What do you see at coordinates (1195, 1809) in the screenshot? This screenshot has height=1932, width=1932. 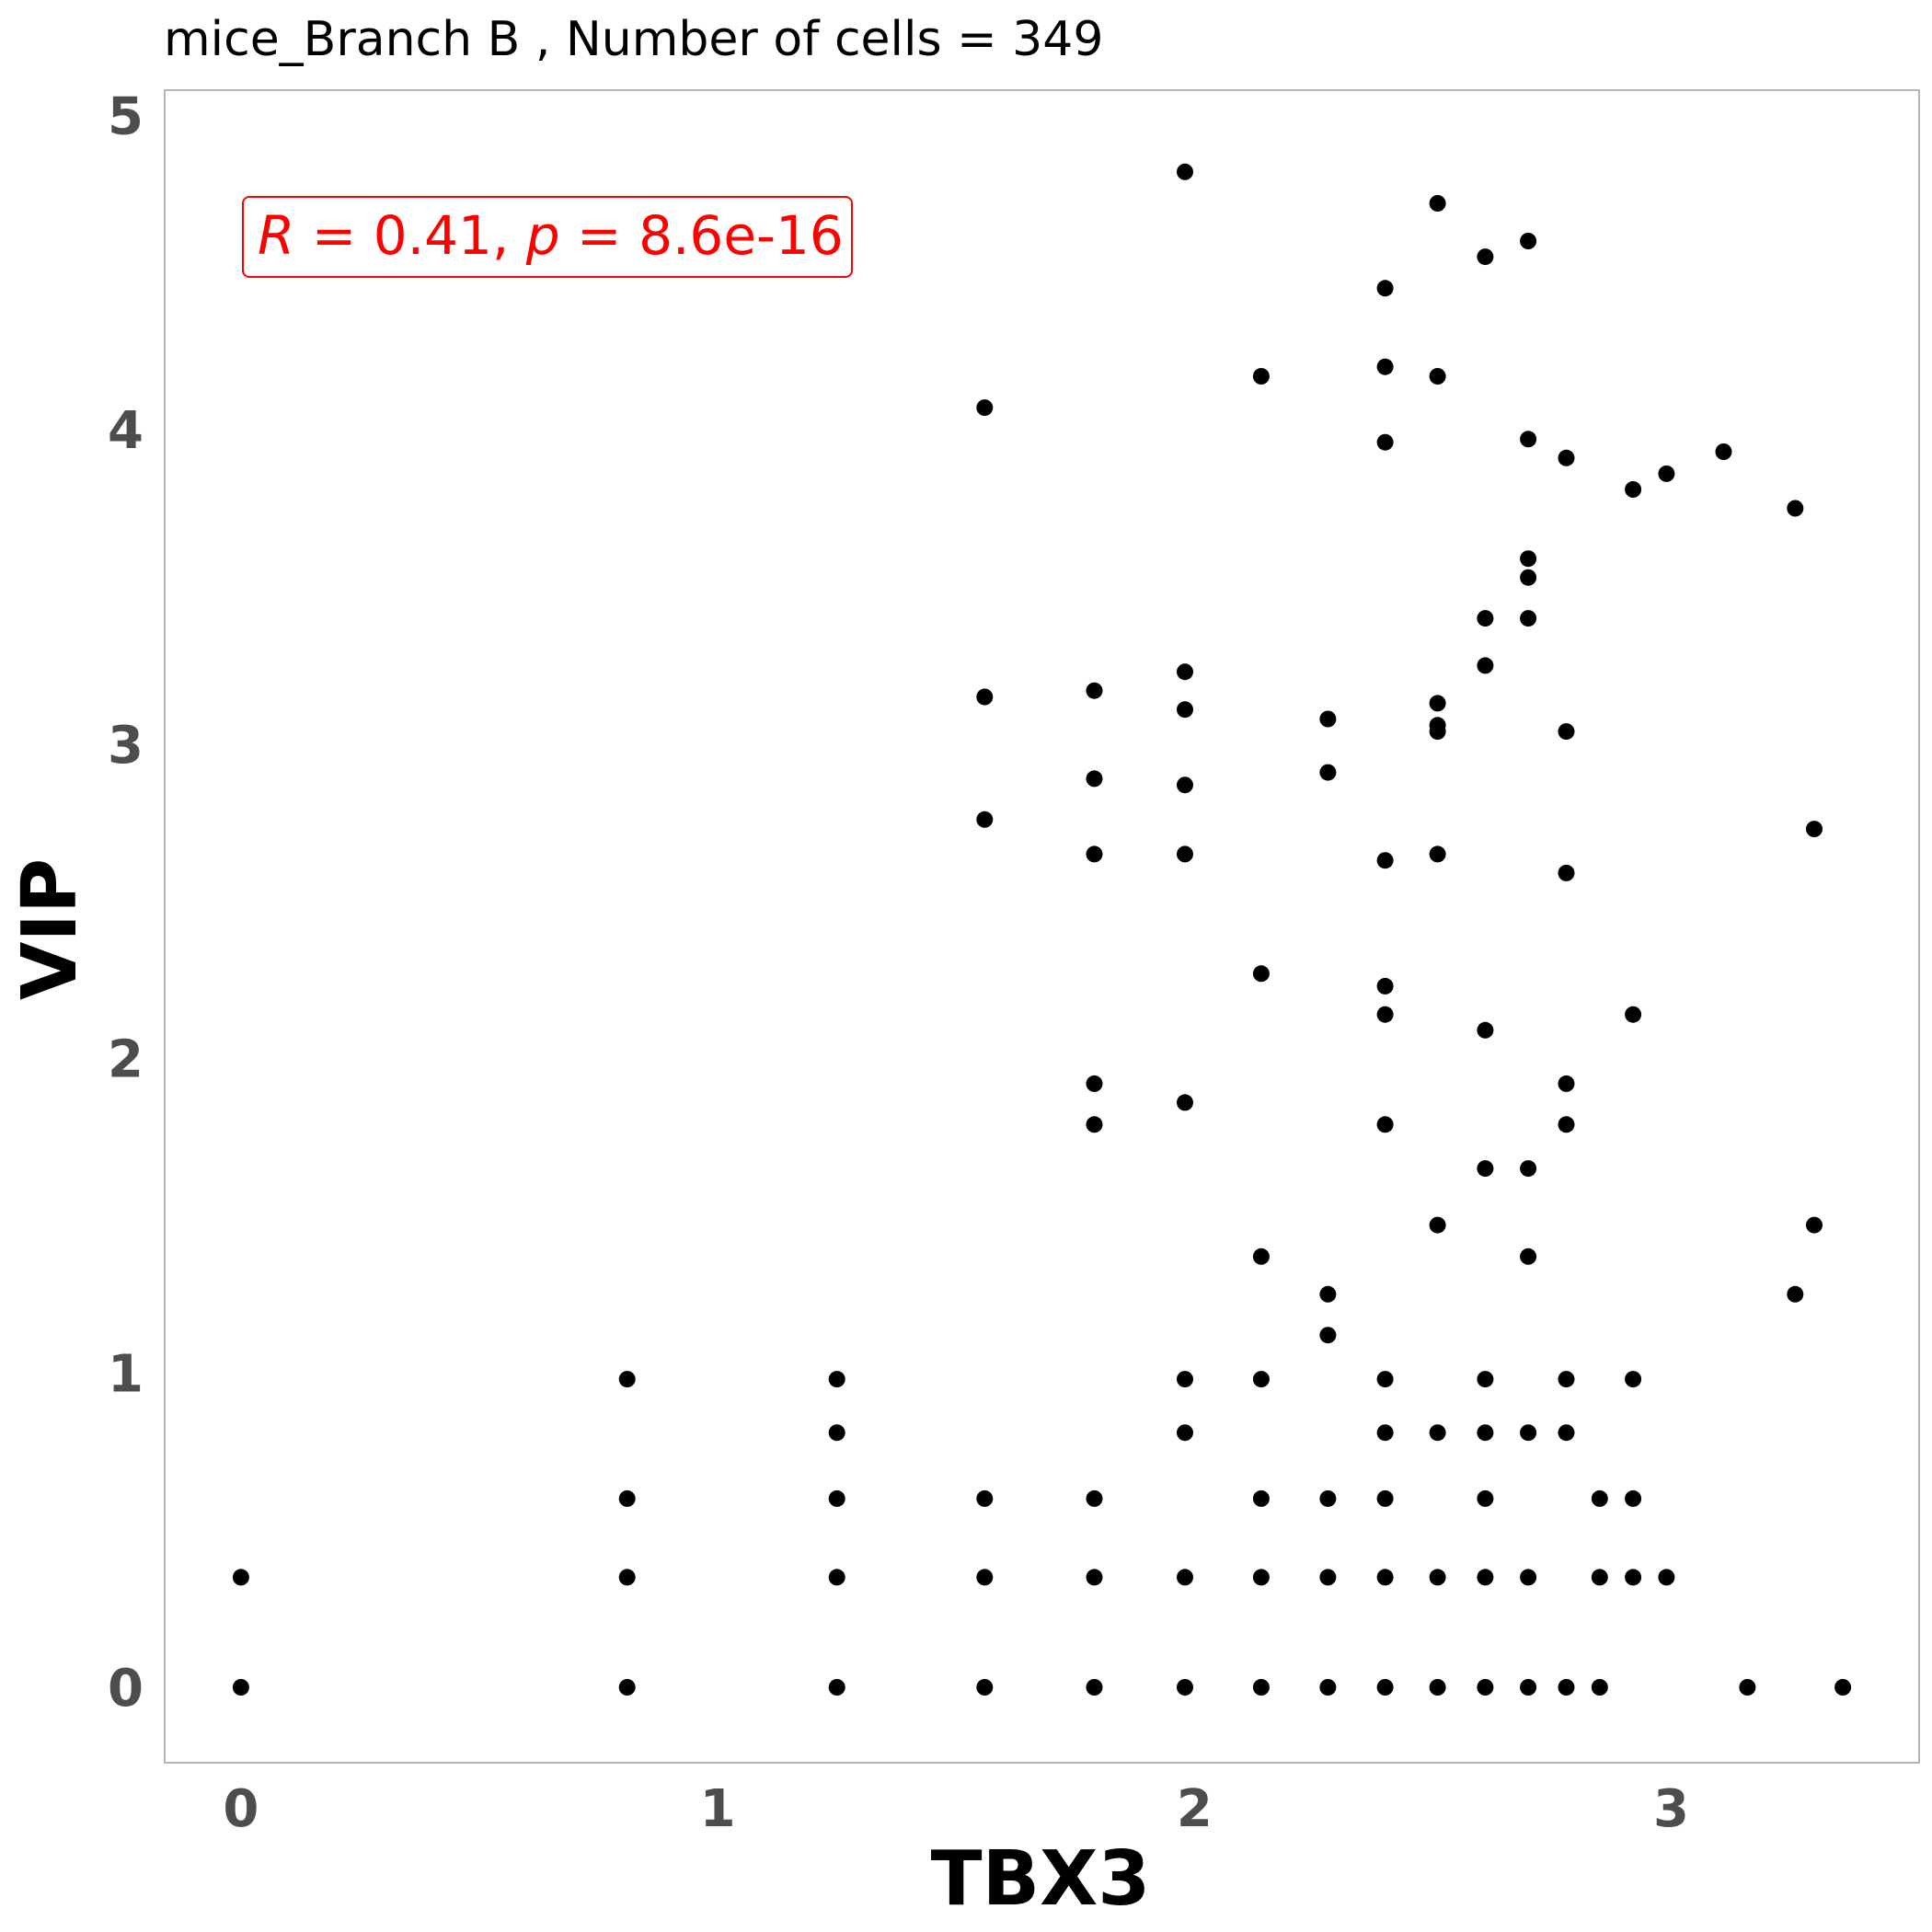 I see `x-tick-label: 2` at bounding box center [1195, 1809].